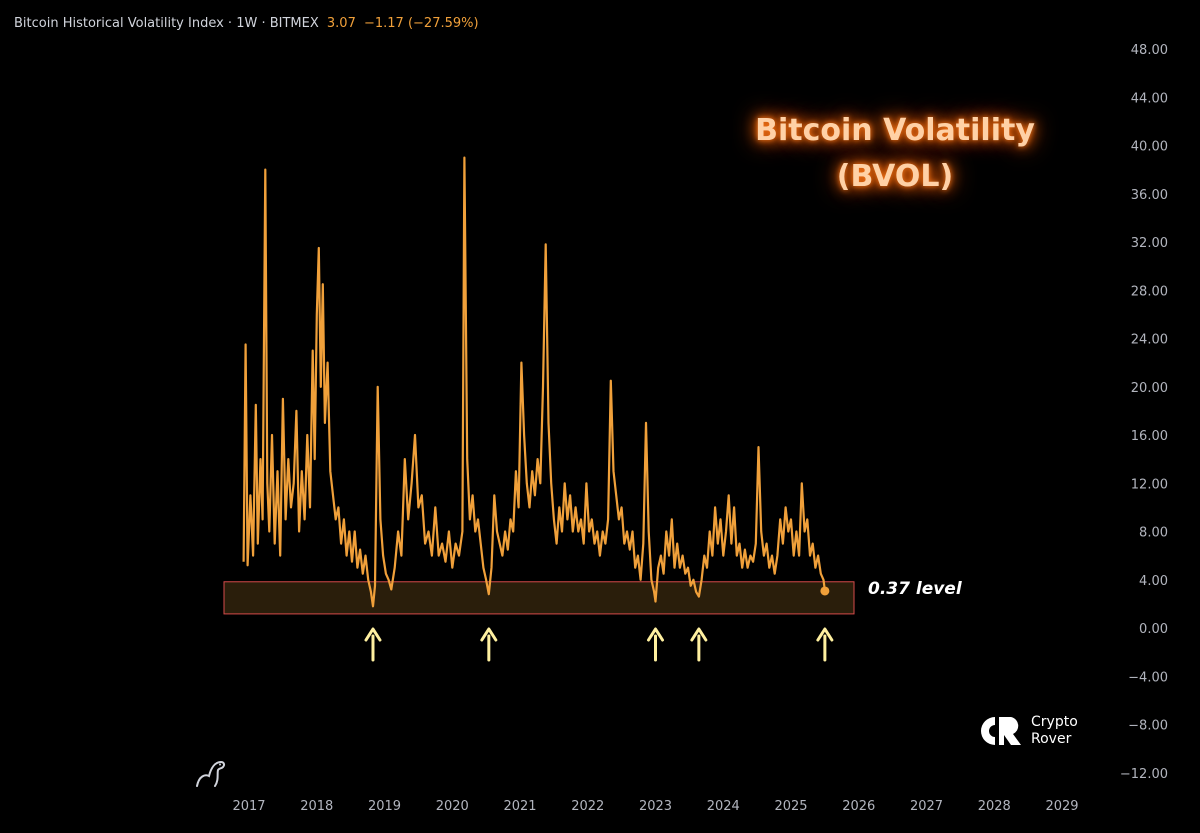  Describe the element at coordinates (1148, 677) in the screenshot. I see `y-tick-label: −4.00` at that location.